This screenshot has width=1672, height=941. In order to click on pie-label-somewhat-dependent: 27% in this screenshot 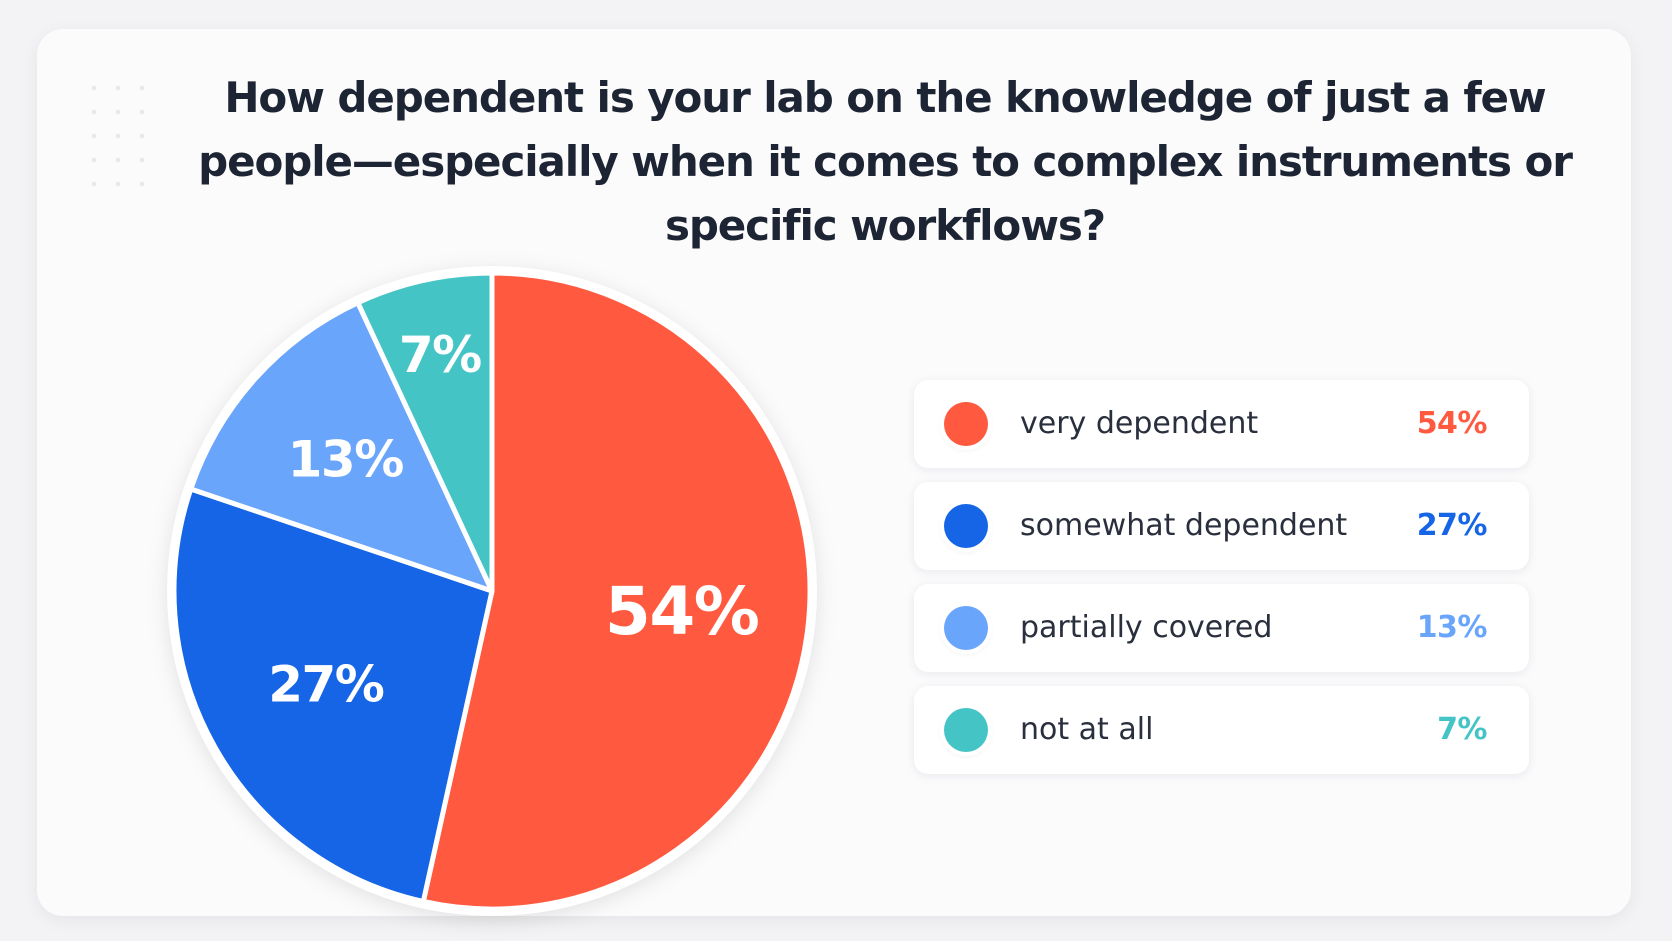, I will do `click(326, 685)`.